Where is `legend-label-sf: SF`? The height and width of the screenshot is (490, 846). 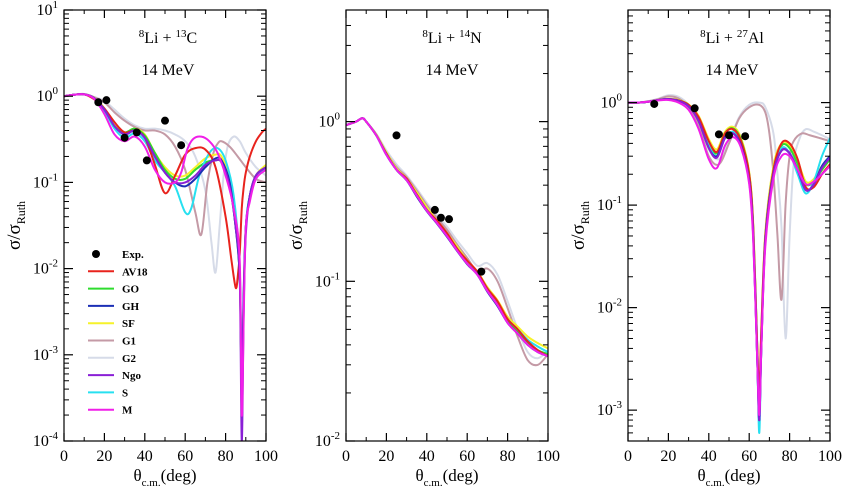
legend-label-sf: SF is located at coordinates (128, 324).